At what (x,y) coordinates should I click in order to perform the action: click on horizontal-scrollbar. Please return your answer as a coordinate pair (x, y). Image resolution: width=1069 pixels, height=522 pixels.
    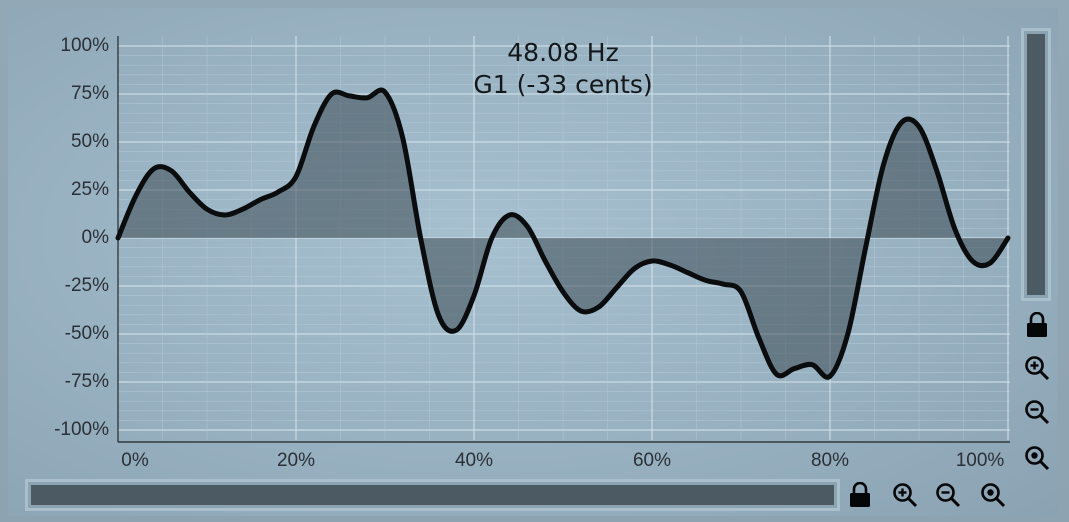
    Looking at the image, I should click on (432, 495).